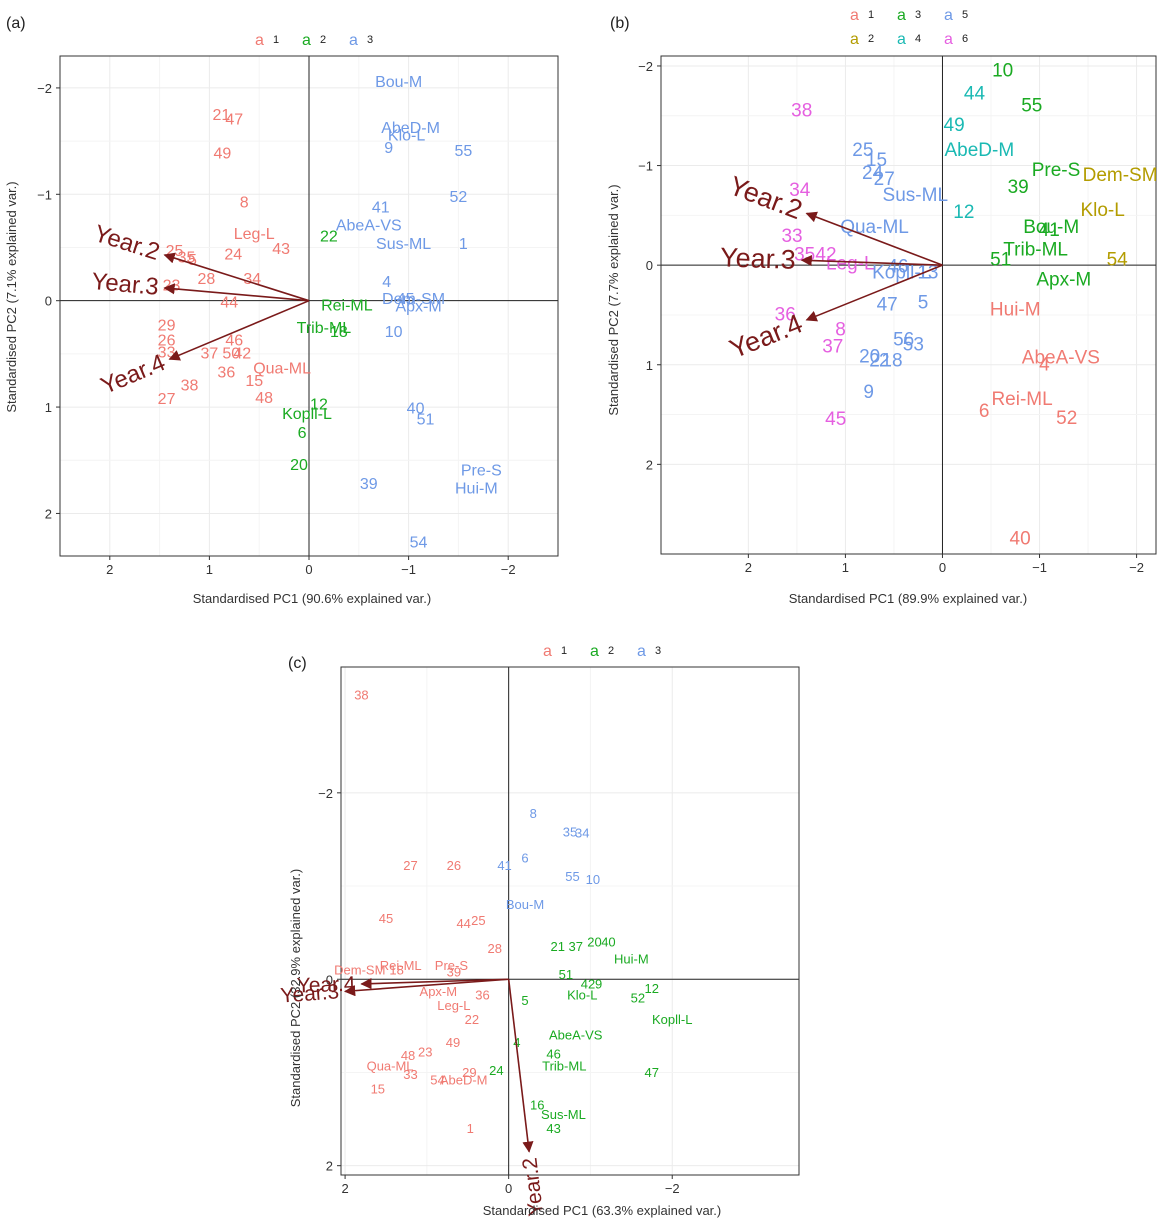 This screenshot has width=1162, height=1222. Describe the element at coordinates (537, 1105) in the screenshot. I see `point-label: 16` at that location.